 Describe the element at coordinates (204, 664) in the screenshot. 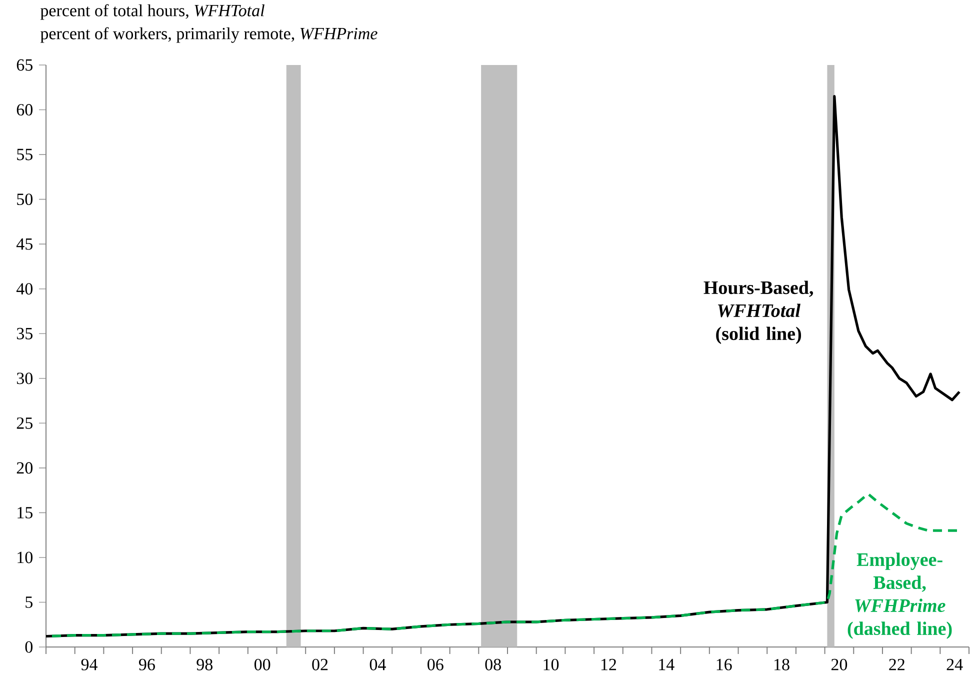

I see `x-tick-label: 98` at that location.